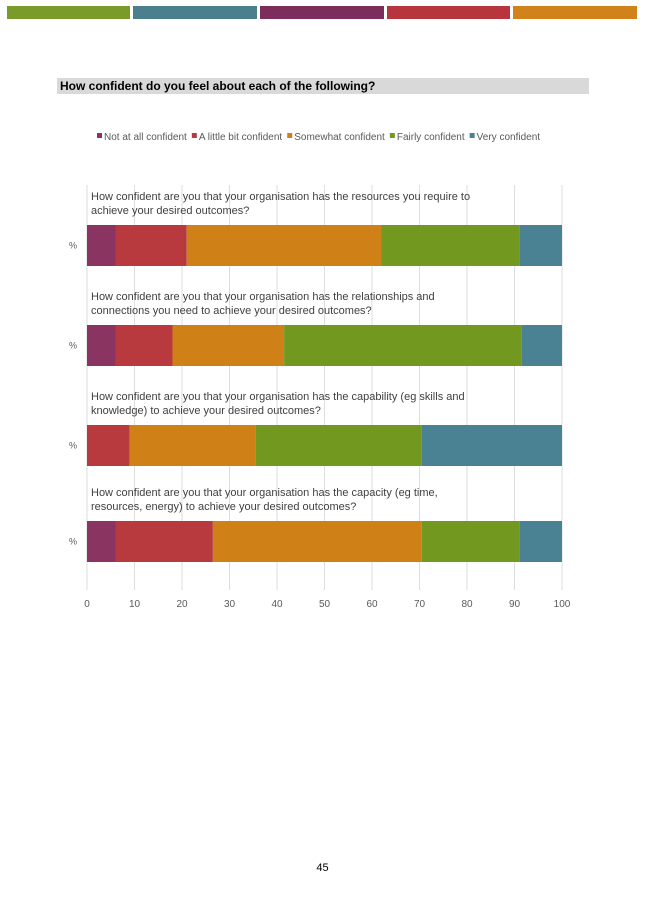 The image size is (645, 912). What do you see at coordinates (562, 604) in the screenshot?
I see `x-tick-label: 100` at bounding box center [562, 604].